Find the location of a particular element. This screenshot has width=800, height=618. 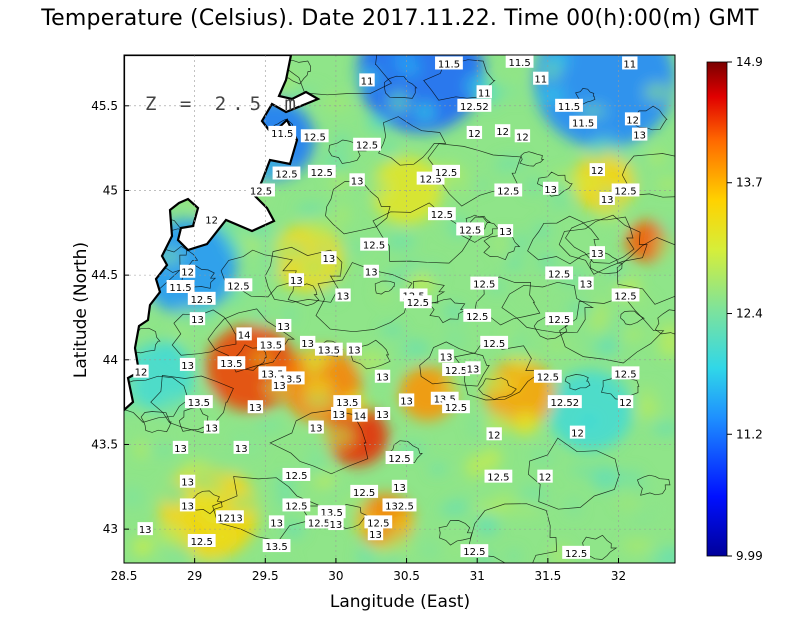

contour-label: 1213 is located at coordinates (229, 518).